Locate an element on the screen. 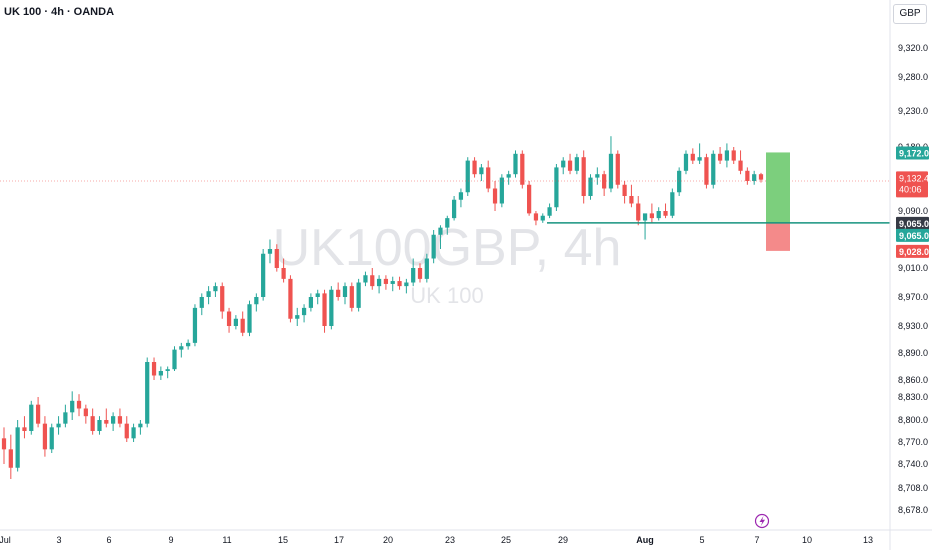  x-tick-label: 10 is located at coordinates (807, 540).